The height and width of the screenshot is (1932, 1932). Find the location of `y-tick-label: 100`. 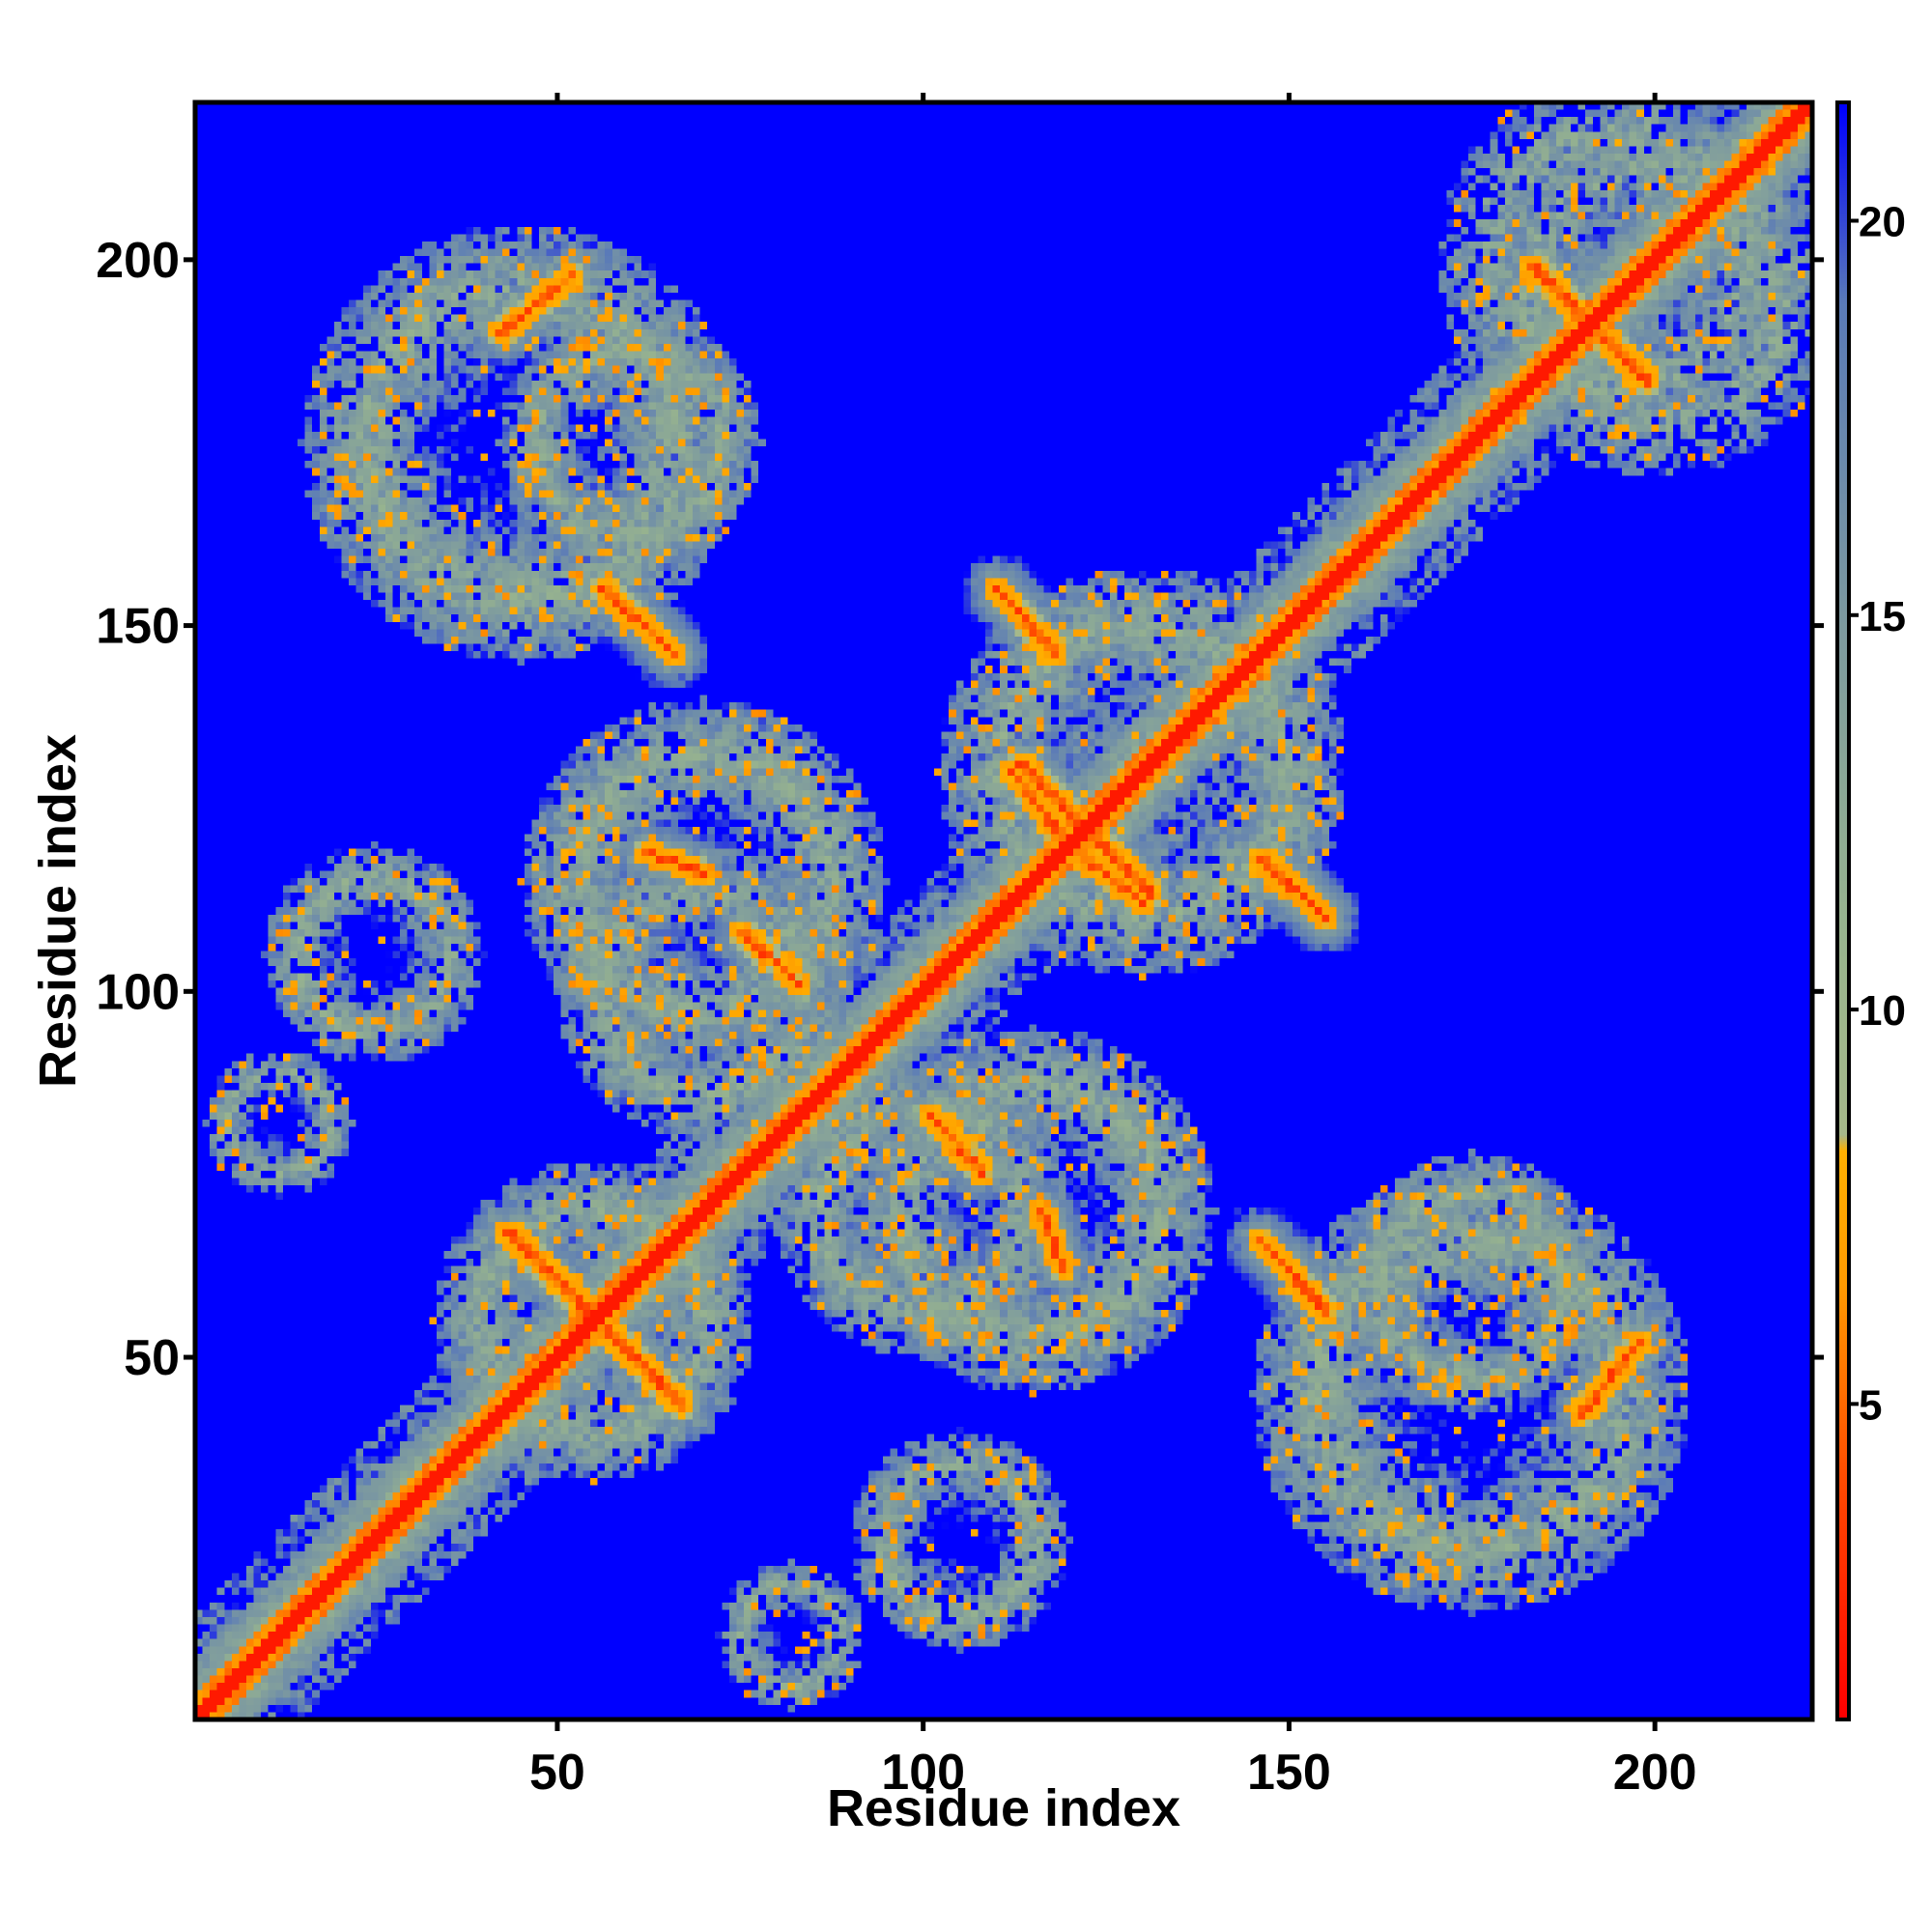

y-tick-label: 100 is located at coordinates (138, 992).